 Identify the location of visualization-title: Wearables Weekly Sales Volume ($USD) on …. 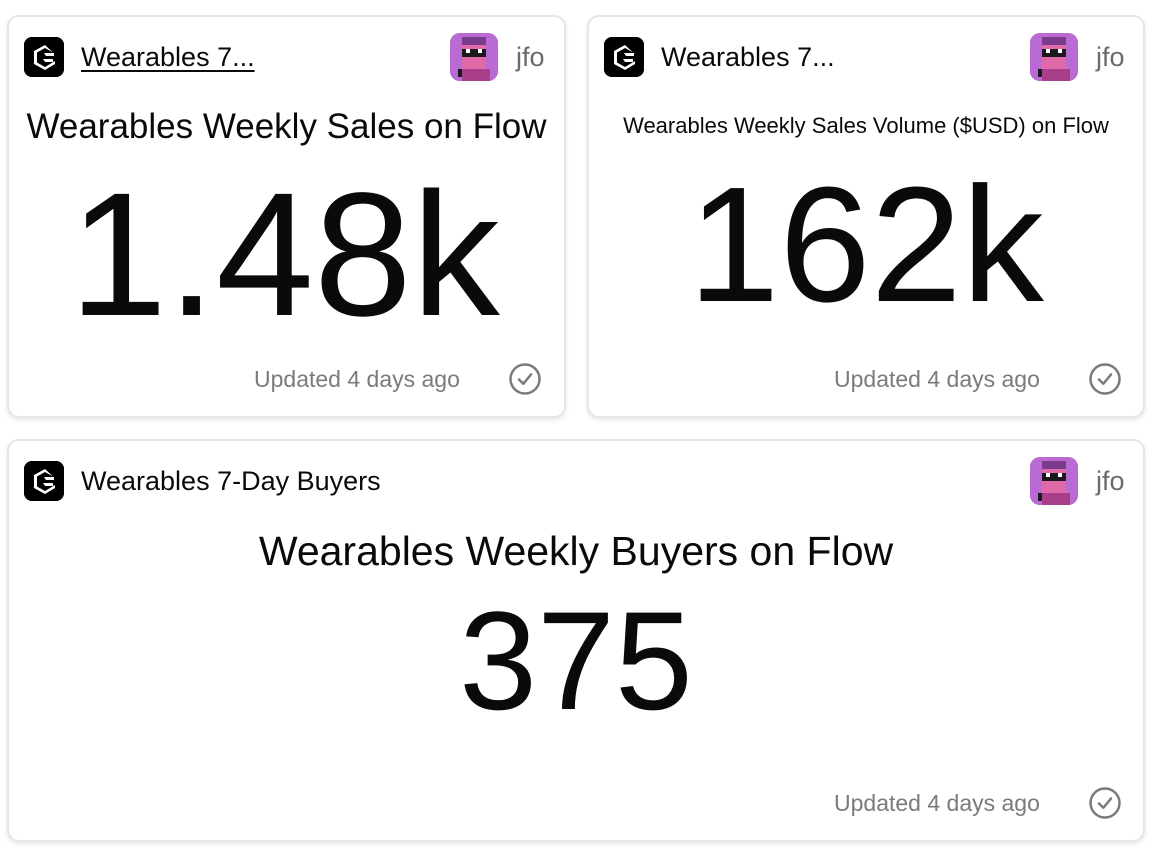
(866, 125).